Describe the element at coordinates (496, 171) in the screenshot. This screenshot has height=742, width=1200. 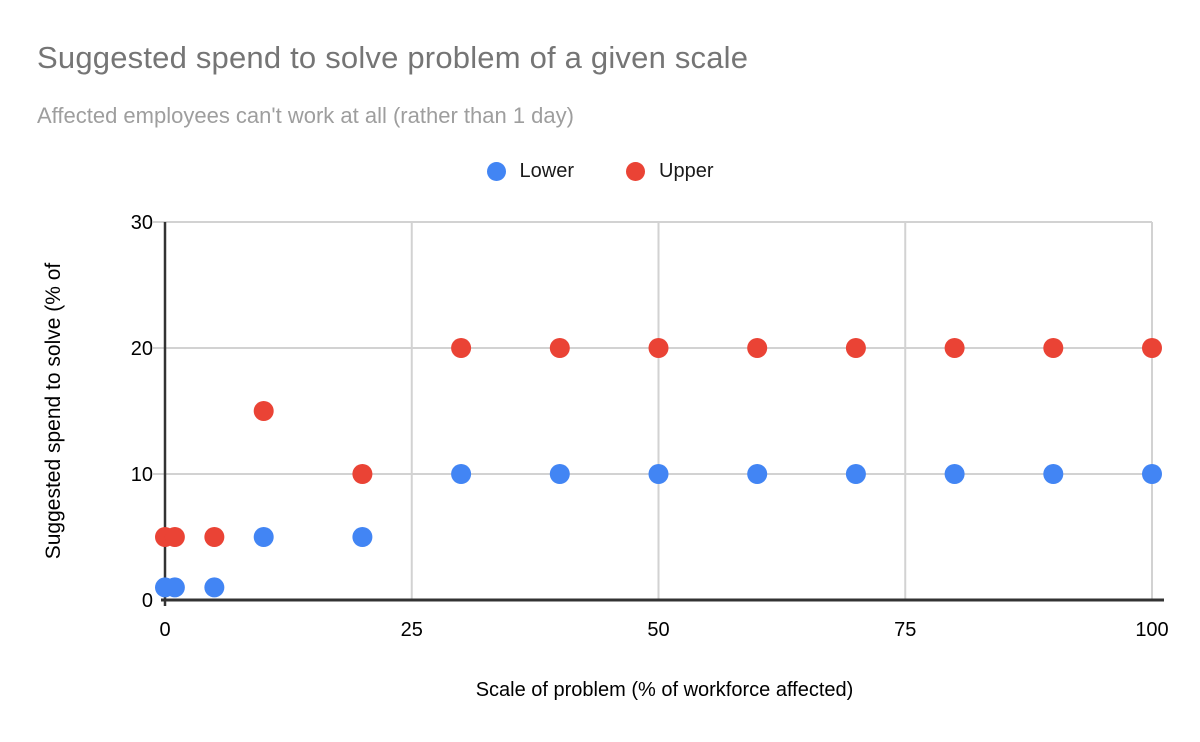
I see `legend-dot-lower-icon` at that location.